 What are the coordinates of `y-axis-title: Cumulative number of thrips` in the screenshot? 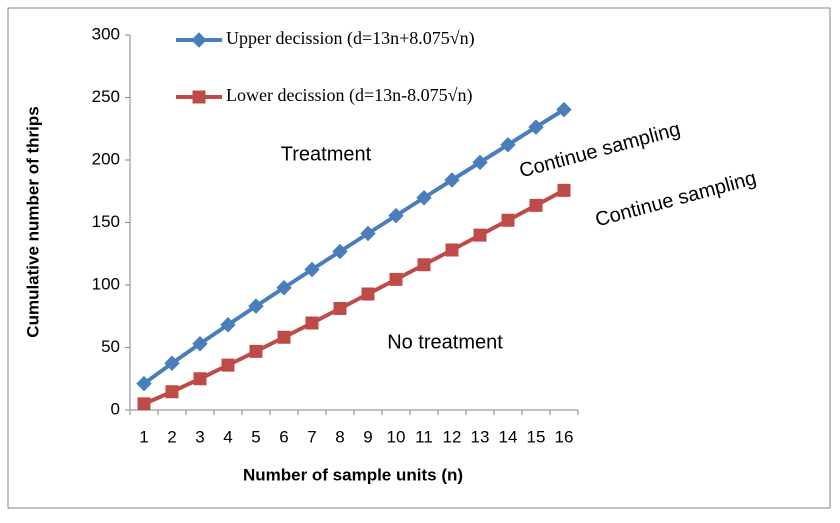 It's located at (32, 221).